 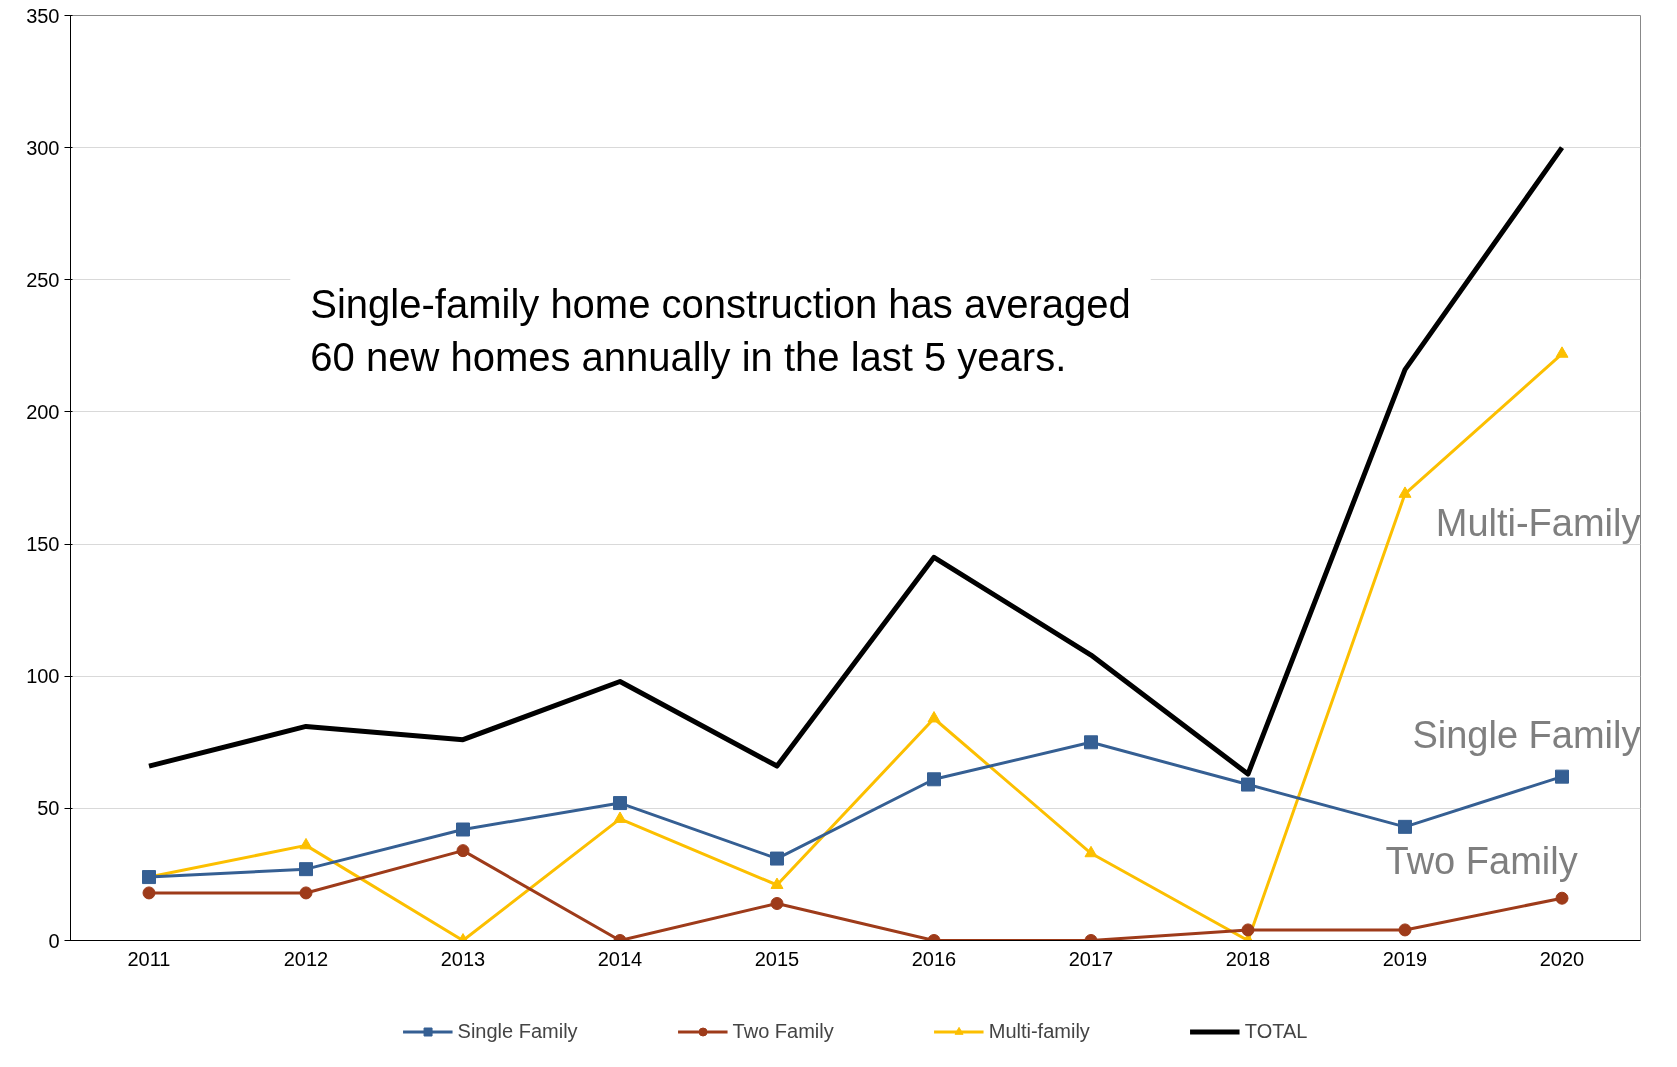 What do you see at coordinates (777, 958) in the screenshot?
I see `x-tick-label: 2015` at bounding box center [777, 958].